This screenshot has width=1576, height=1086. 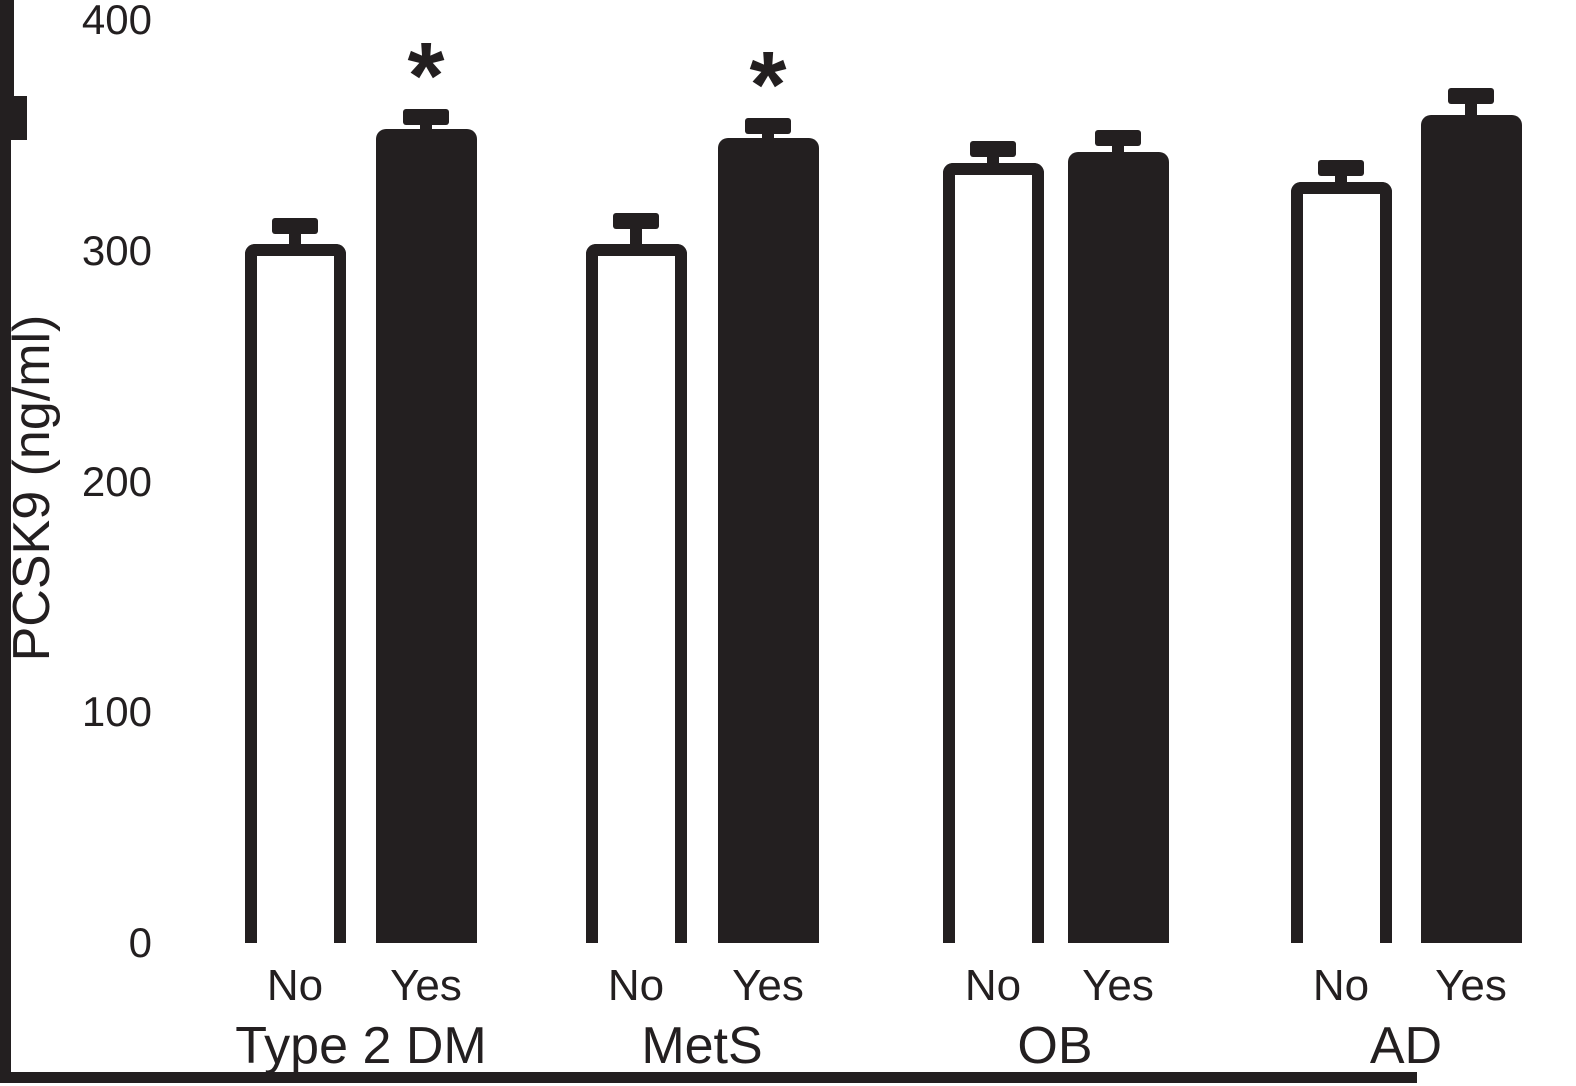 I want to click on group-label-ob: OB, so click(x=1055, y=1046).